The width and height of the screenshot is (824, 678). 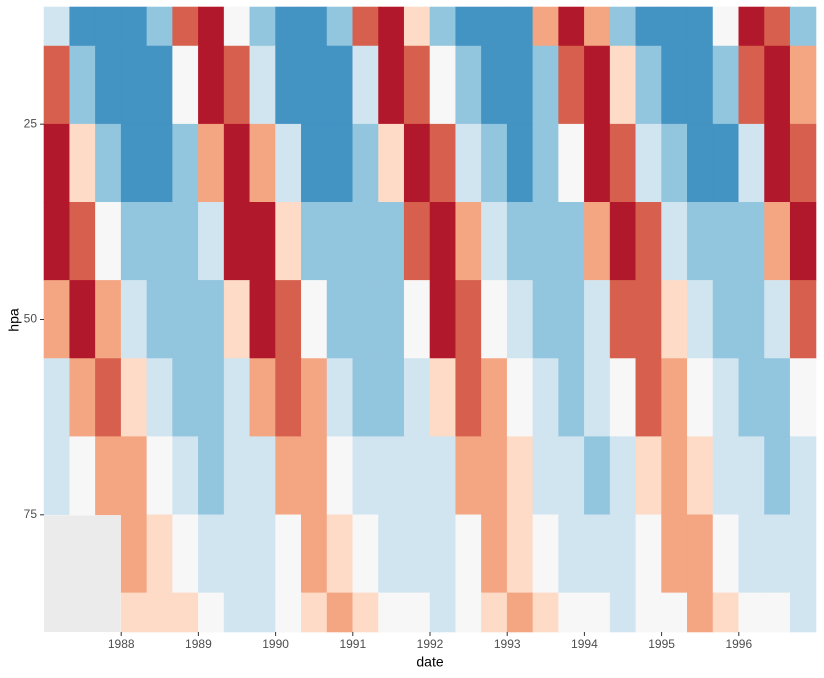 What do you see at coordinates (121, 644) in the screenshot?
I see `x-tick-label: 1988` at bounding box center [121, 644].